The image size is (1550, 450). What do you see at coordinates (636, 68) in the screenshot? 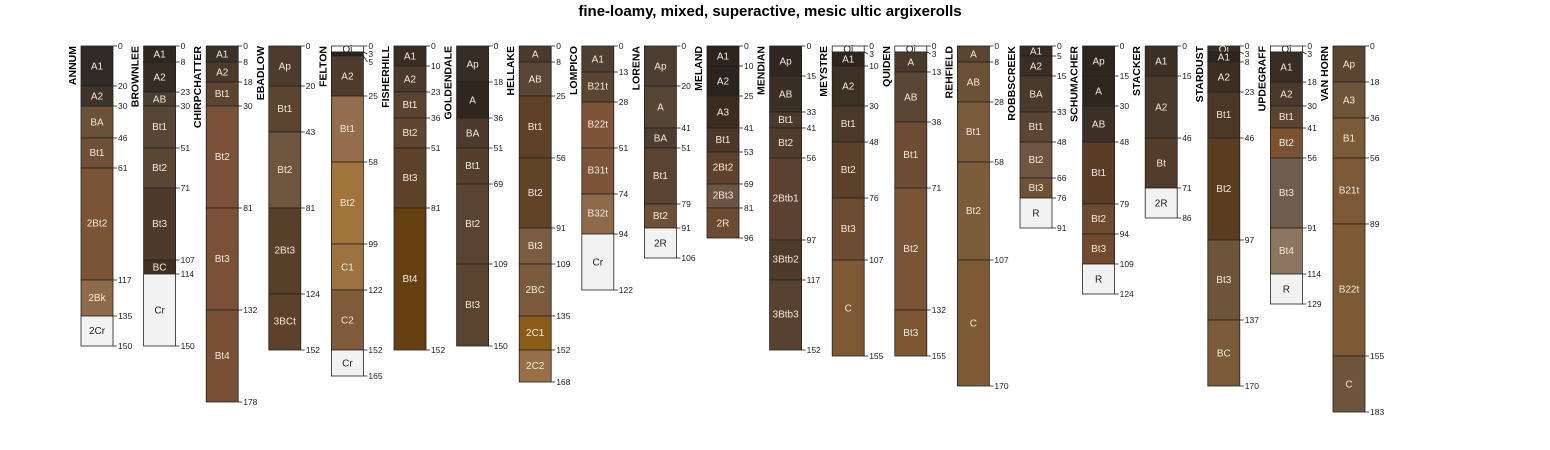
I see `profile-name: LORENA` at bounding box center [636, 68].